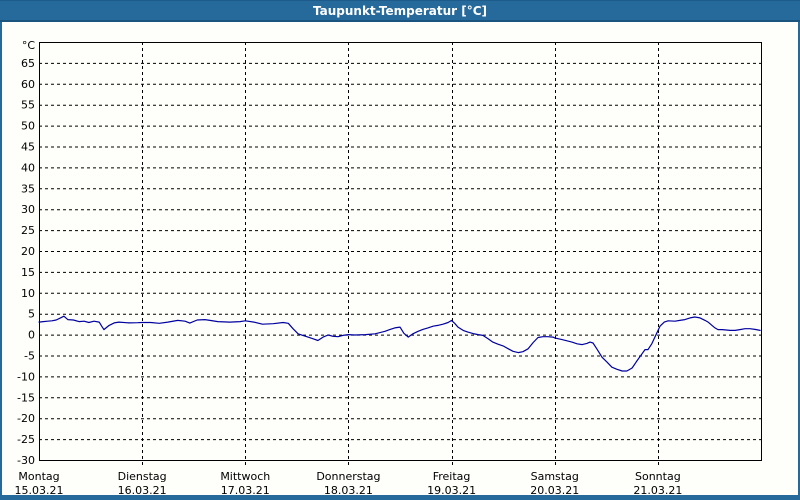 This screenshot has height=500, width=800. Describe the element at coordinates (399, 343) in the screenshot. I see `dewpoint-line` at that location.